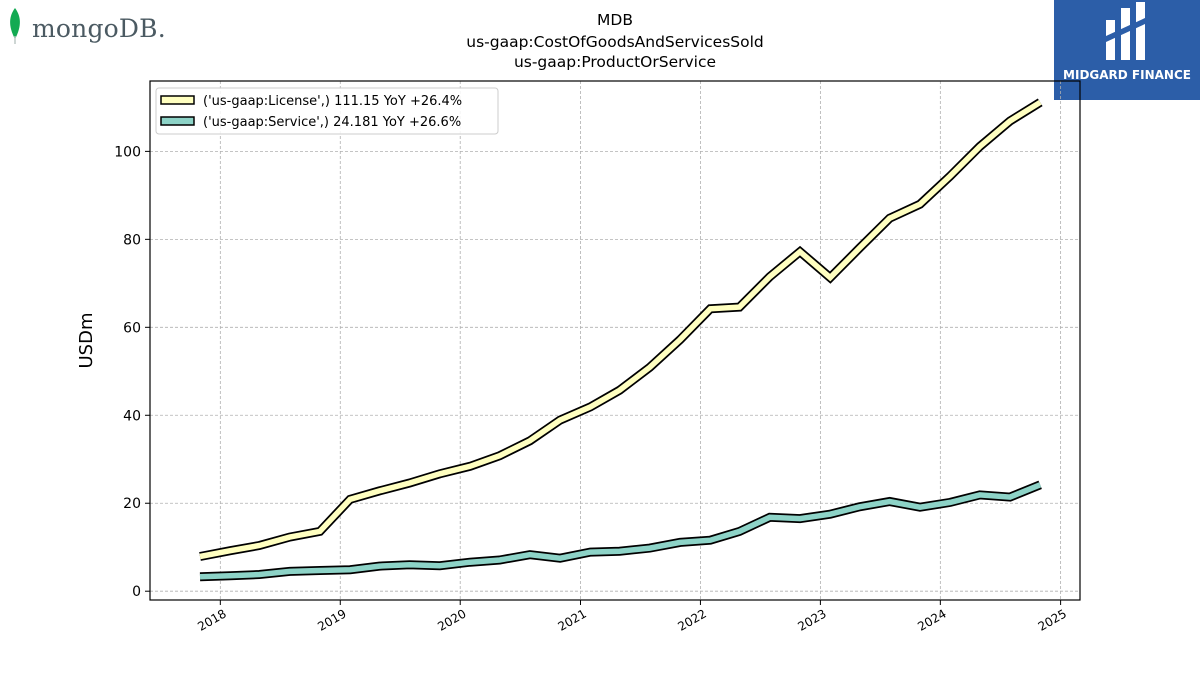 This screenshot has width=1200, height=675. What do you see at coordinates (132, 328) in the screenshot?
I see `y-tick-label: 60` at bounding box center [132, 328].